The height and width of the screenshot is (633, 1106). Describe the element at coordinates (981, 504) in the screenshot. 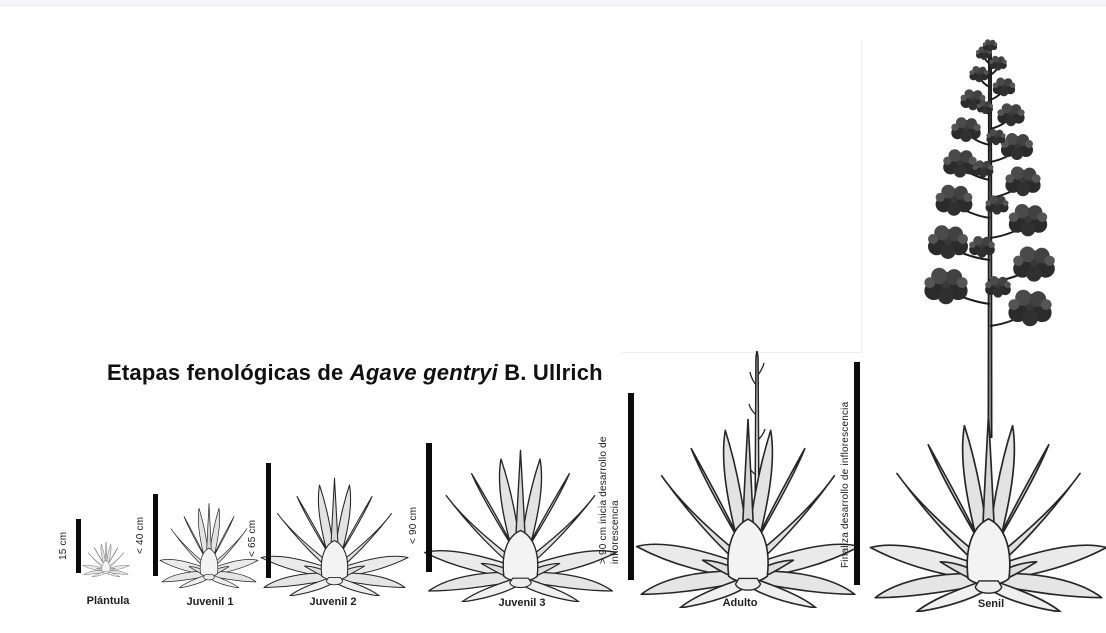

I see `senil-illustration` at that location.